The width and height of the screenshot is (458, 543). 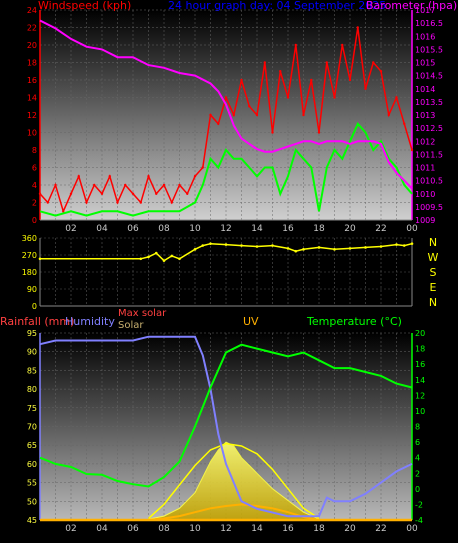 I want to click on compass-label: E, so click(x=433, y=287).